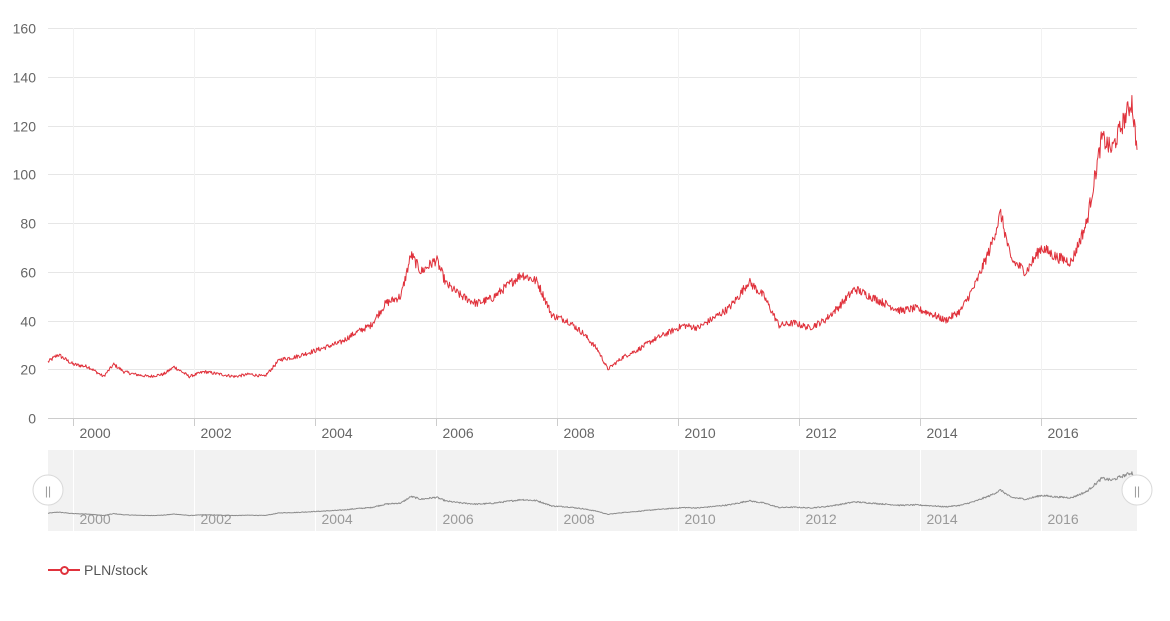  Describe the element at coordinates (821, 433) in the screenshot. I see `x-tick-label: 2012` at that location.